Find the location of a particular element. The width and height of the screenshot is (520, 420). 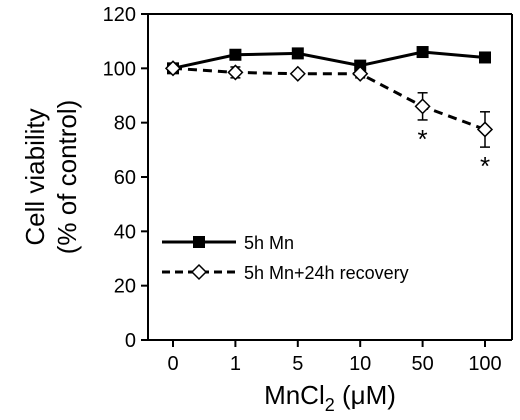

x-tick-label: 100 is located at coordinates (484, 364).